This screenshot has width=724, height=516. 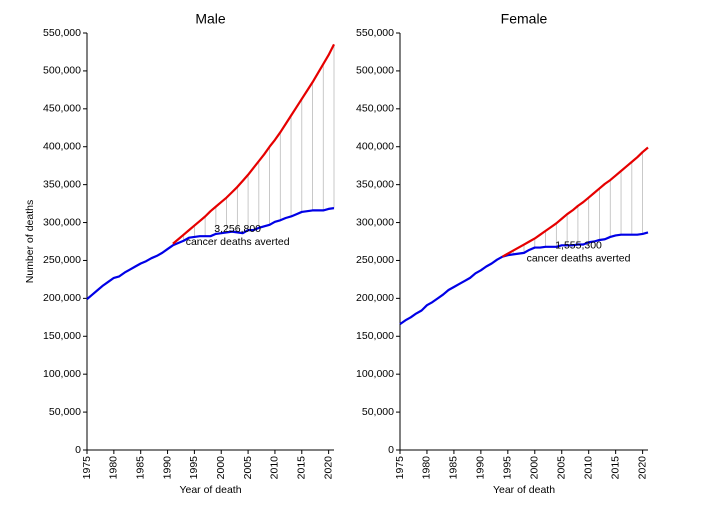 I want to click on chart-title: Male, so click(x=210, y=19).